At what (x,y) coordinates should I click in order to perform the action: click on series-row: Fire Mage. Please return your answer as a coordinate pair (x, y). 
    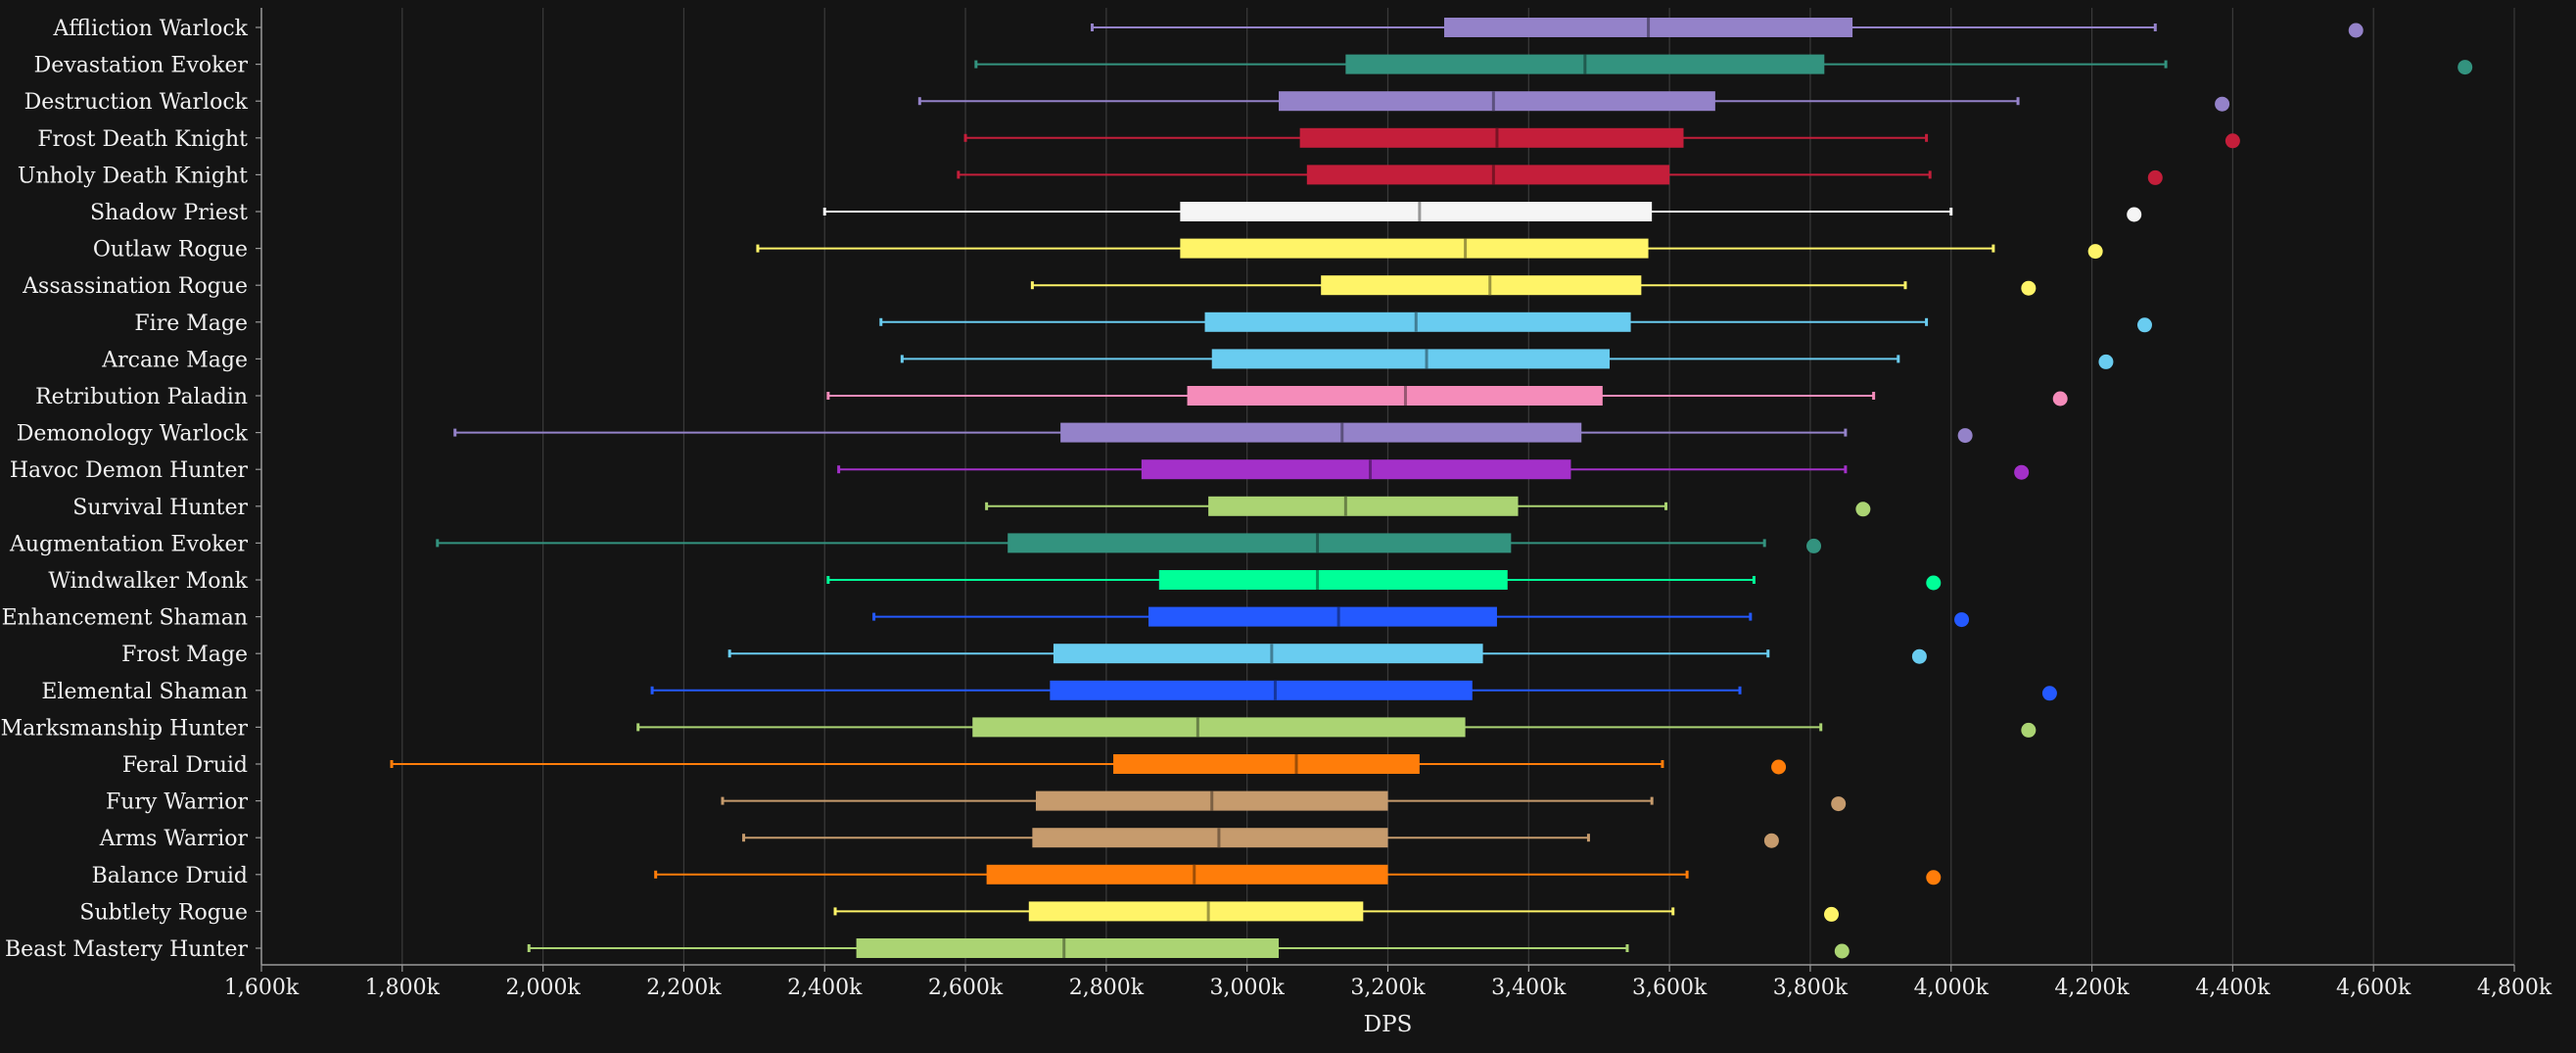
    Looking at the image, I should click on (1143, 323).